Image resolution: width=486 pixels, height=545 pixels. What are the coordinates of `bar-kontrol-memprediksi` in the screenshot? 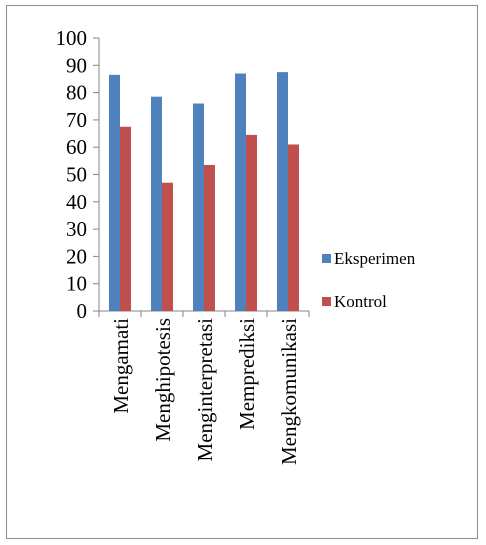 It's located at (251, 222).